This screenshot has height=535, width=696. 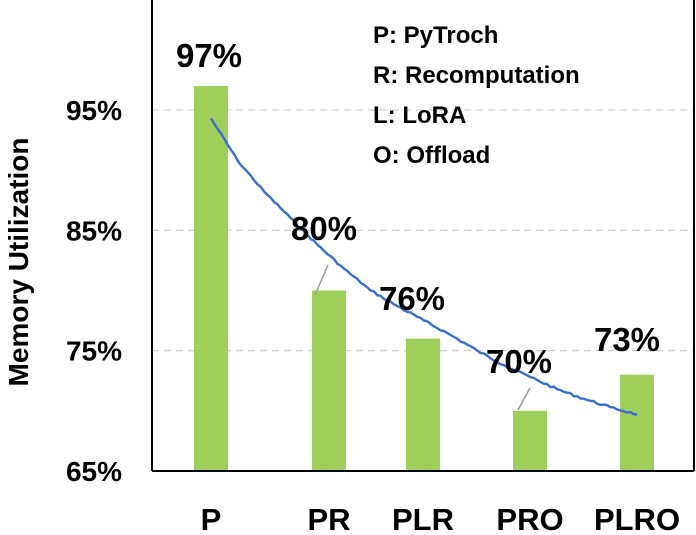 I want to click on legend-entry: R: Recomputation, so click(x=476, y=75).